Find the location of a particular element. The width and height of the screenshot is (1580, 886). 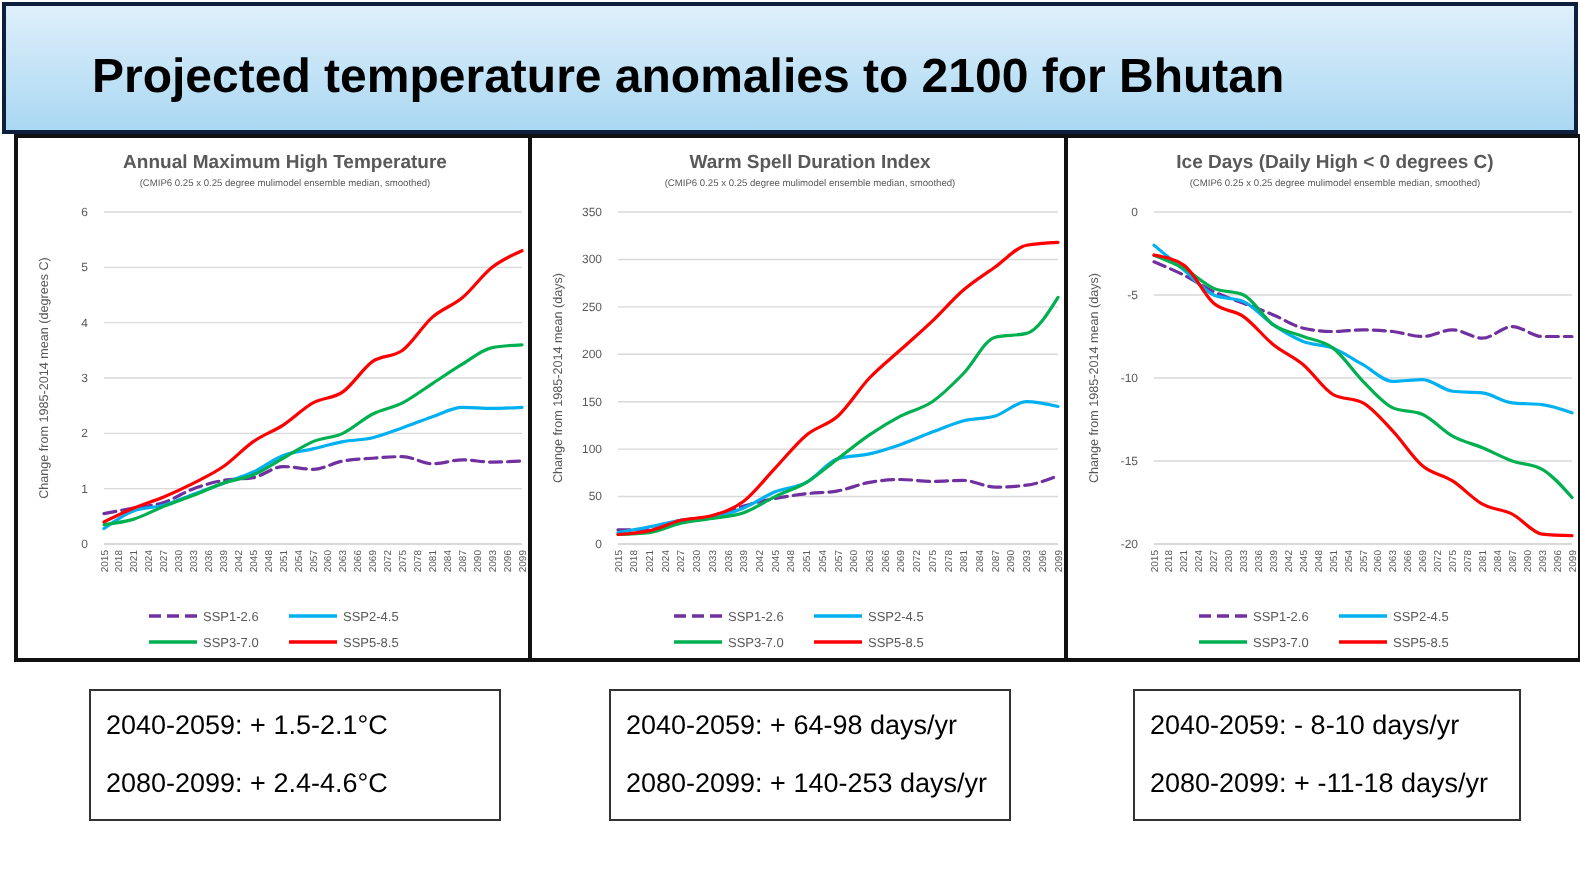

text: 2080-2099: + 2.4-4.6°C is located at coordinates (247, 783).